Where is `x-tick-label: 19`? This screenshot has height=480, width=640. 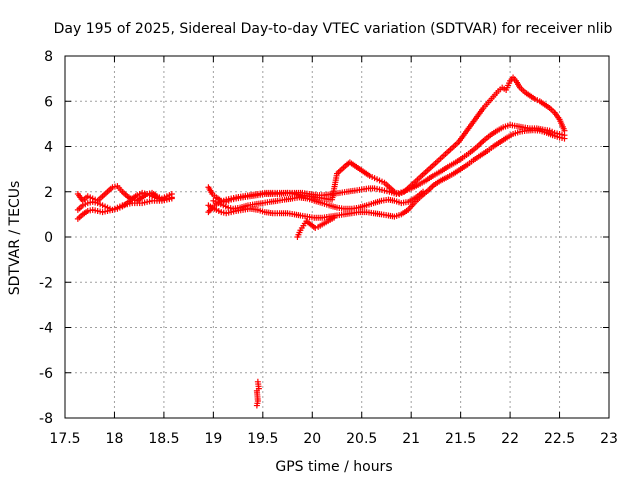
x-tick-label: 19 is located at coordinates (213, 439).